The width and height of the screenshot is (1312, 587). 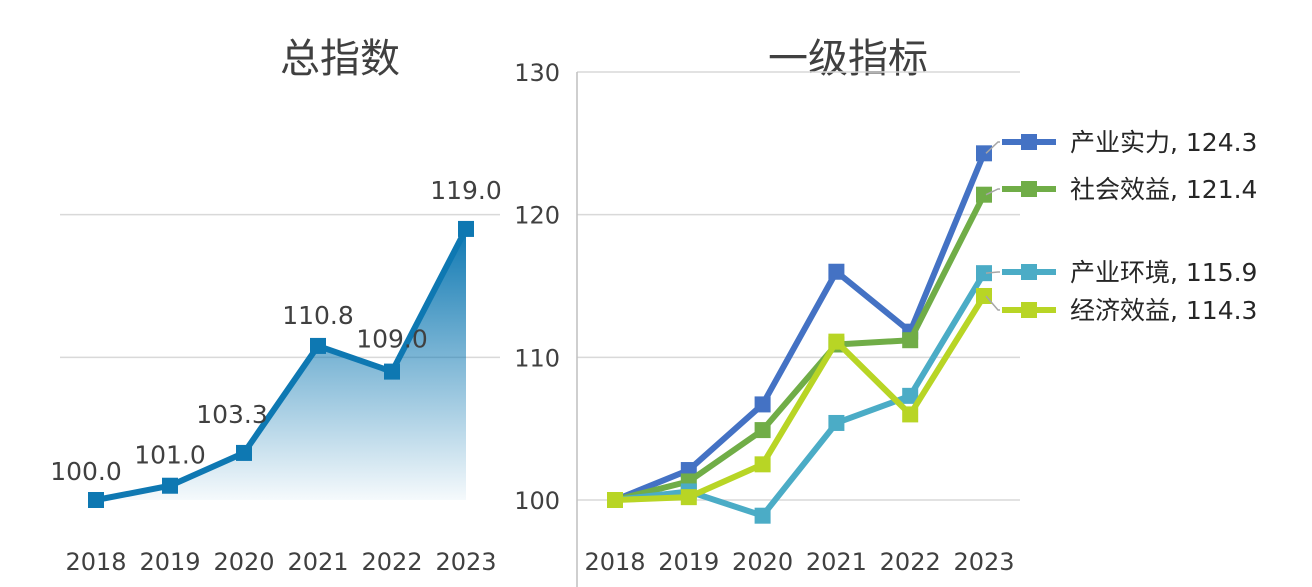 What do you see at coordinates (537, 73) in the screenshot?
I see `right-y-tick-label: 130` at bounding box center [537, 73].